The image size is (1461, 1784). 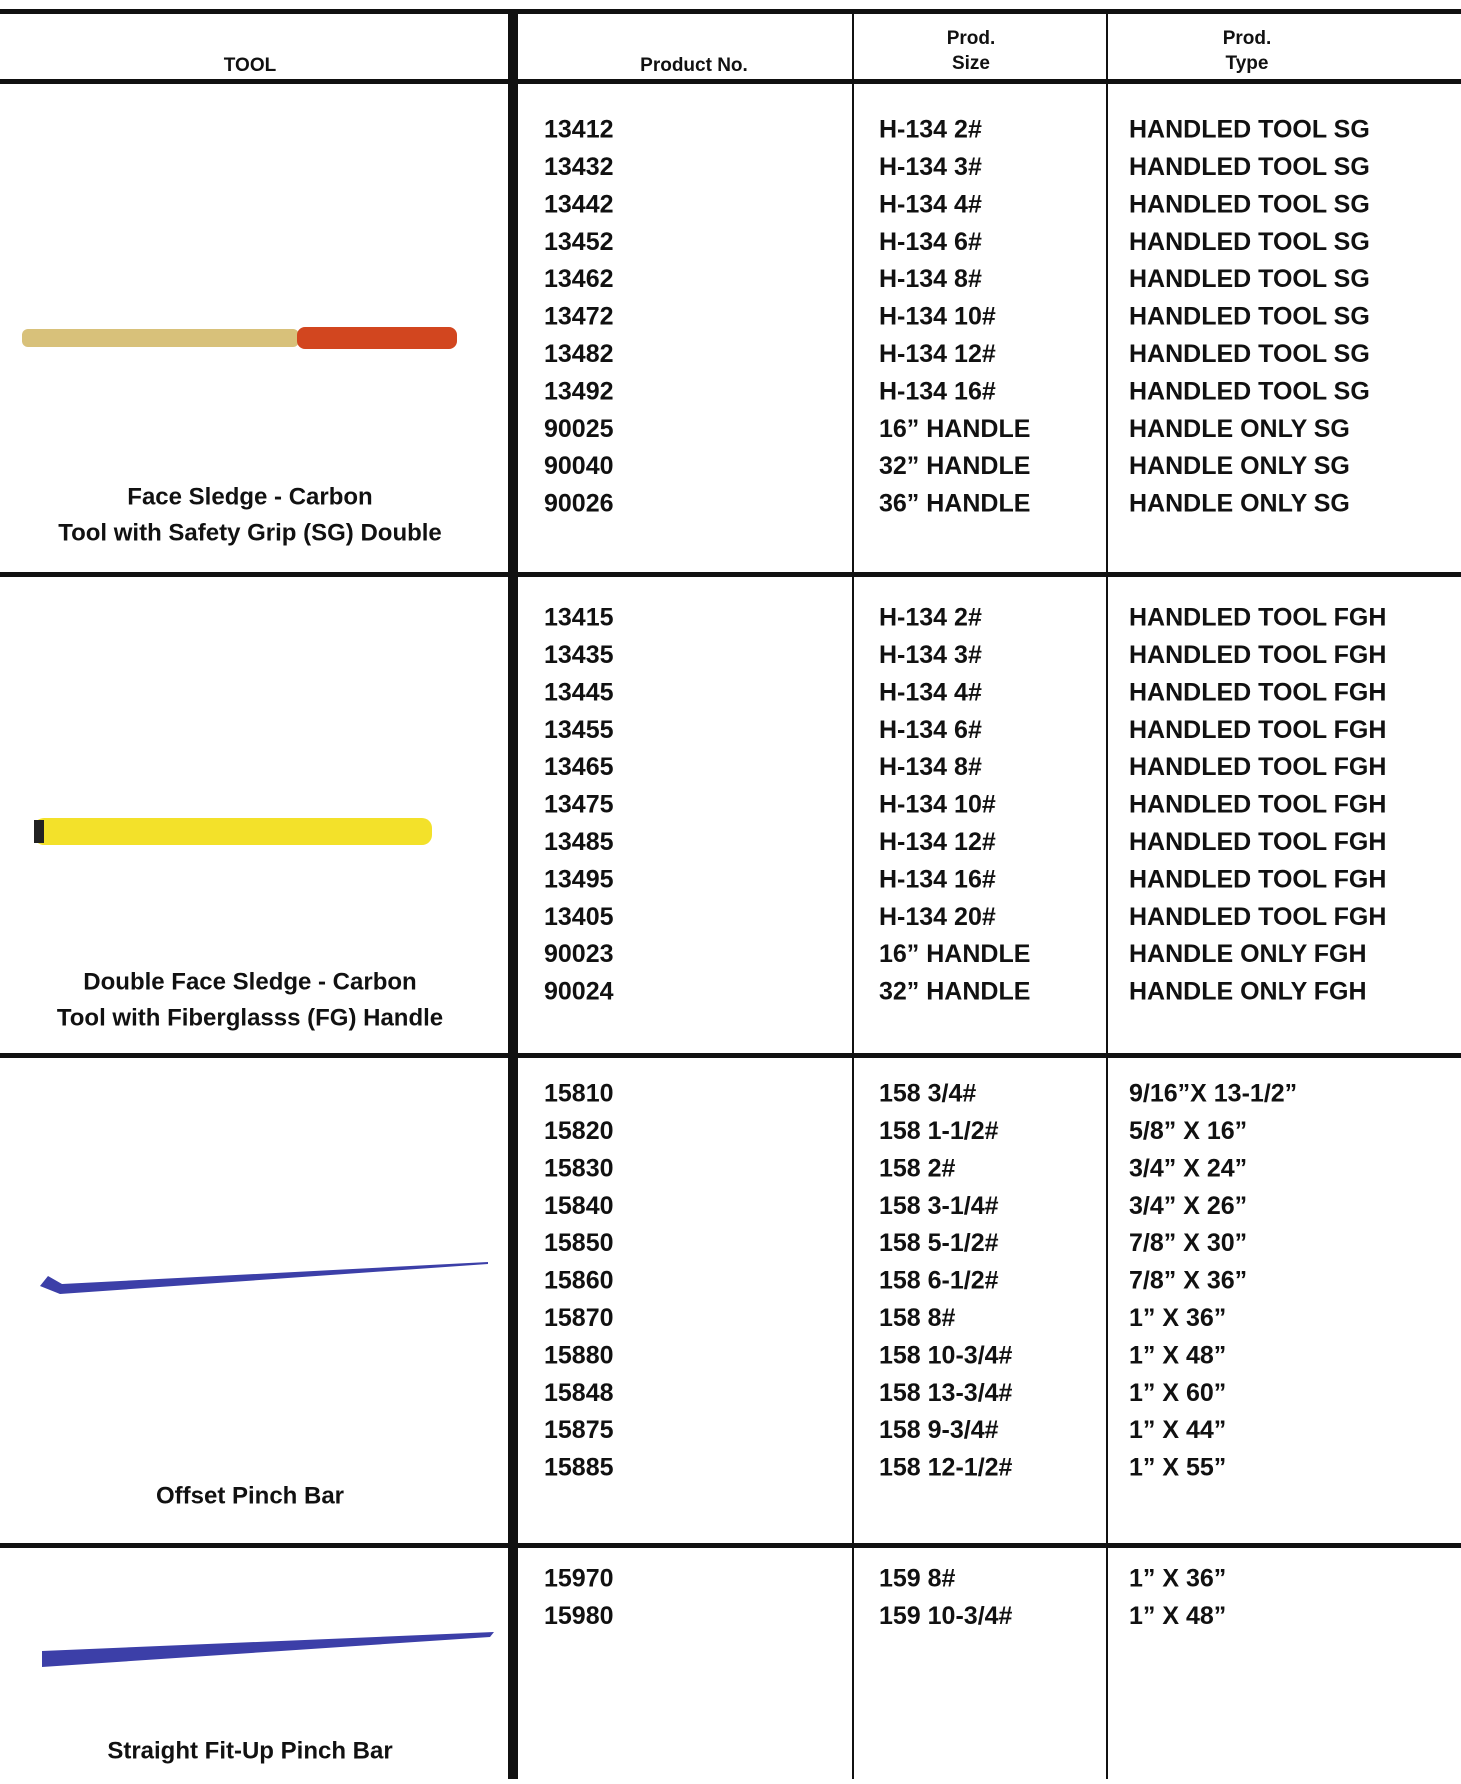 What do you see at coordinates (939, 1281) in the screenshot?
I see `product-size: 158 6-1/2#` at bounding box center [939, 1281].